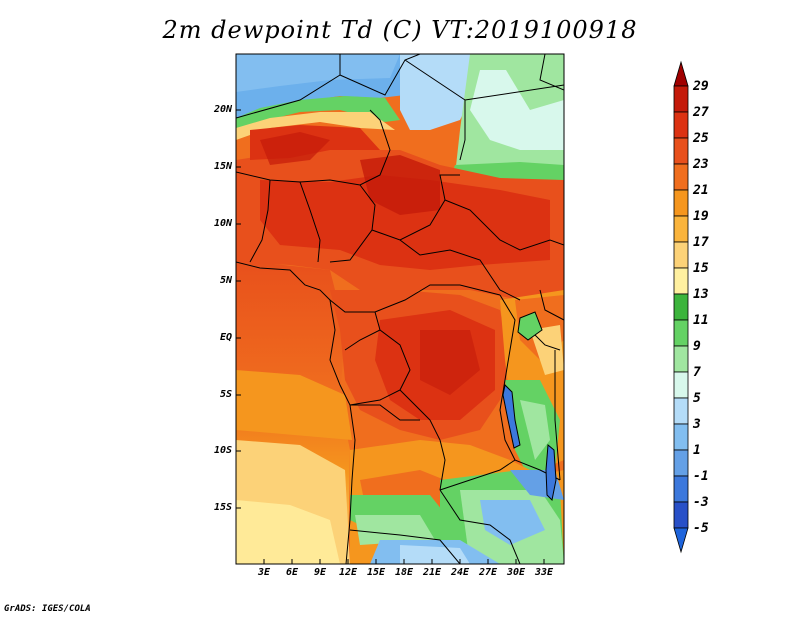 This screenshot has height=618, width=800. Describe the element at coordinates (320, 572) in the screenshot. I see `lon-label-9e: 9E` at that location.